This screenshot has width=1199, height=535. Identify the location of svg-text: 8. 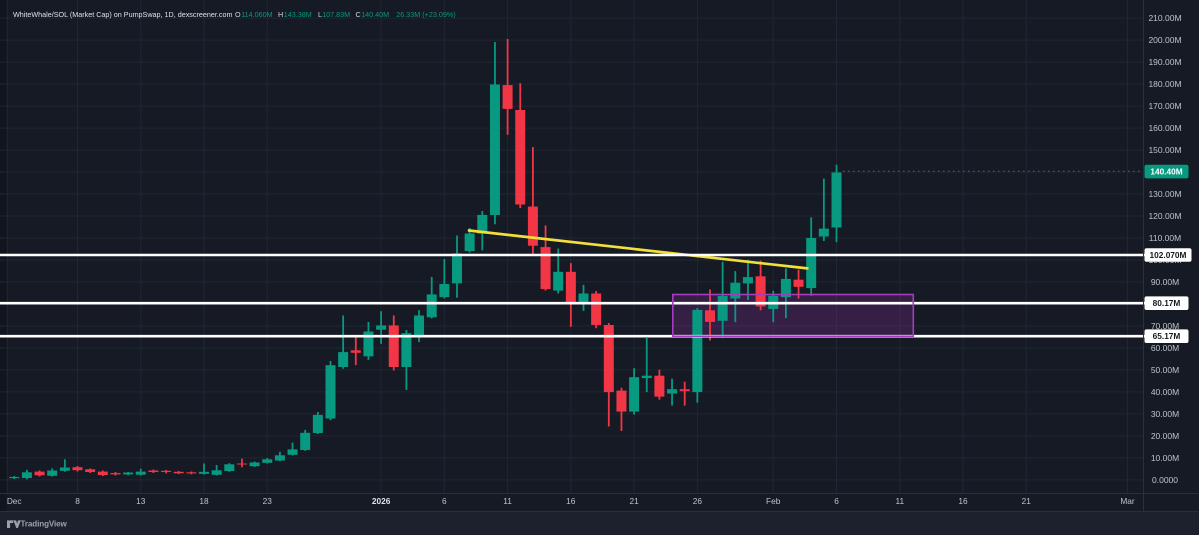
(77, 501).